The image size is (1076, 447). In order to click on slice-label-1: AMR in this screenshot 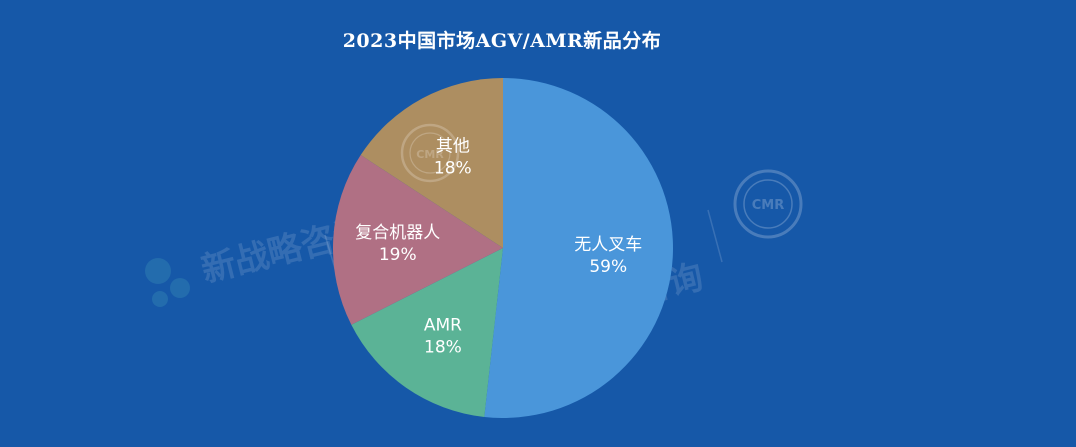, I will do `click(443, 326)`.